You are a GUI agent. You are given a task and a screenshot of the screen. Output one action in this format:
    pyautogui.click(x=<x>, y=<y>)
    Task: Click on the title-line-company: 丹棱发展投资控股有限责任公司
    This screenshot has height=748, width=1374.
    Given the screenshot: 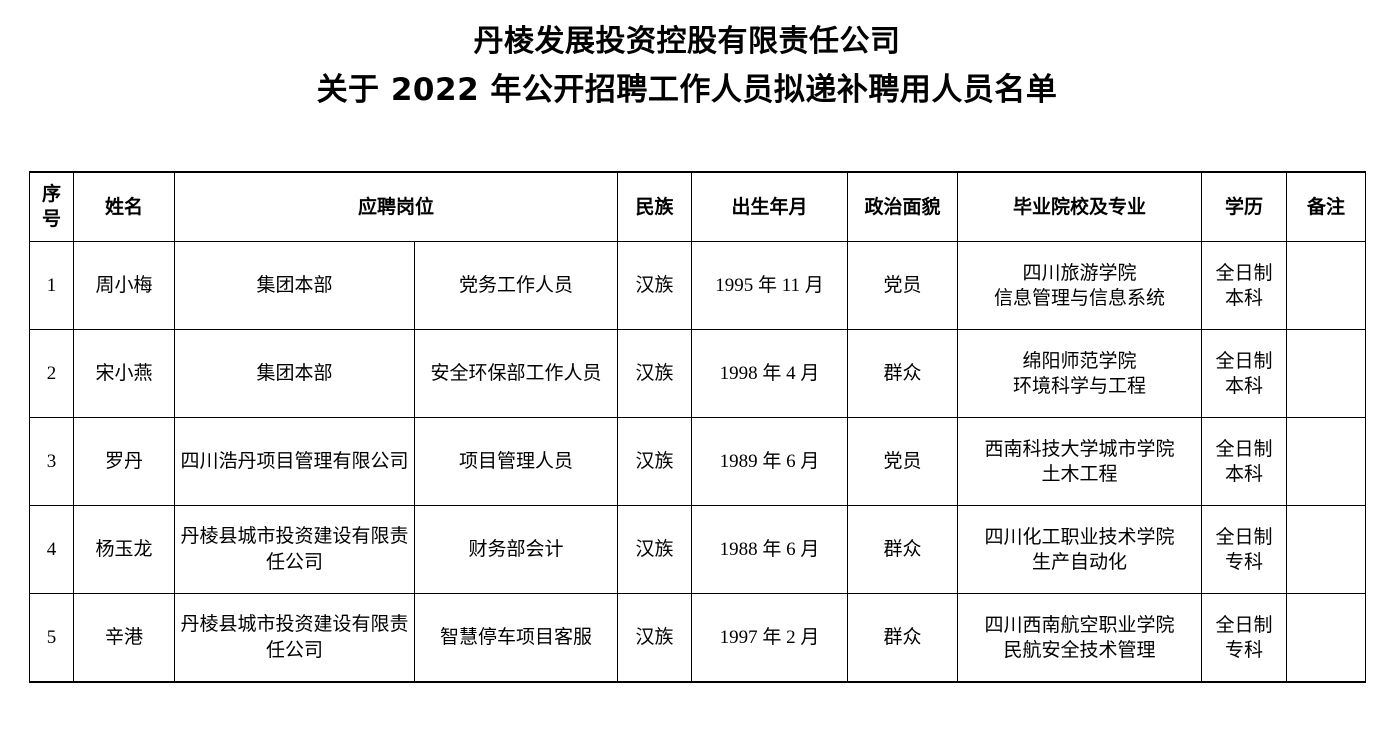 What is the action you would take?
    pyautogui.click(x=687, y=41)
    